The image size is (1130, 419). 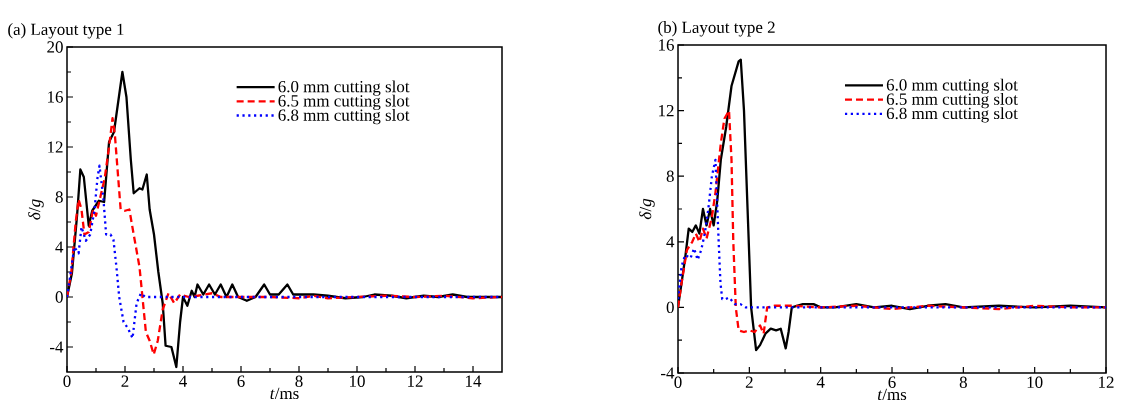 I want to click on chart-title: (a) Layout type 1, so click(x=66, y=31).